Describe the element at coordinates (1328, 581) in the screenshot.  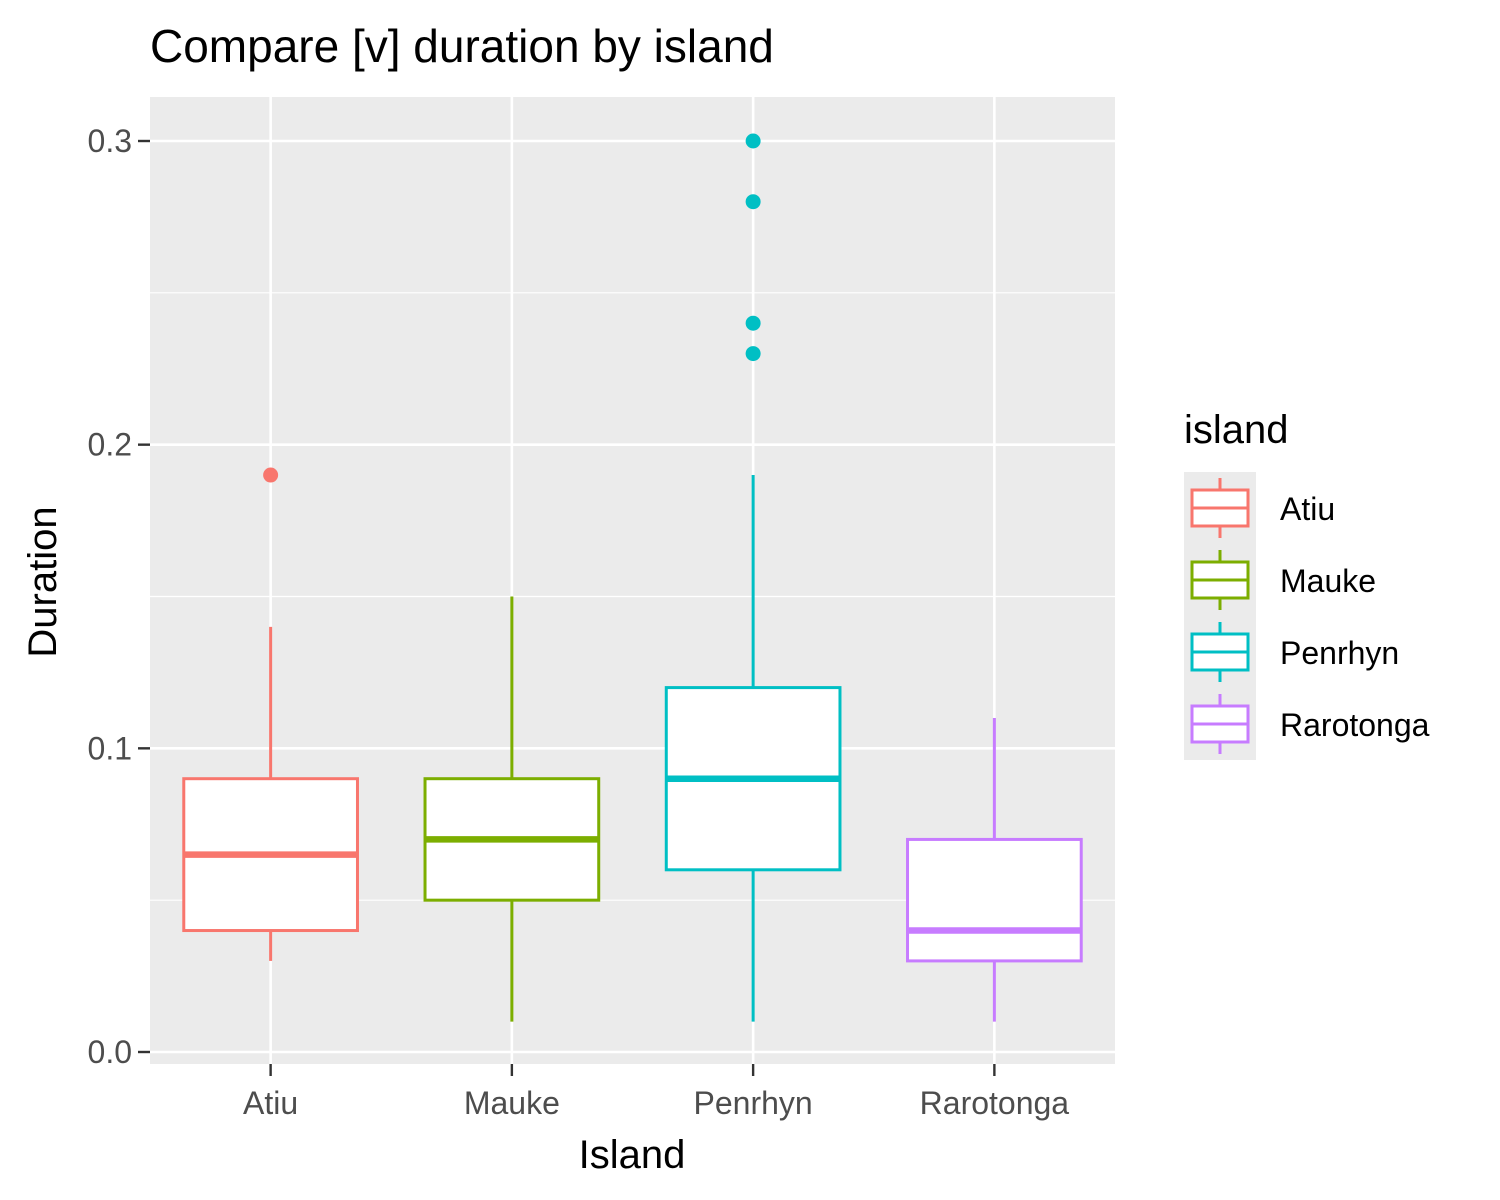
I see `legend-label: Mauke` at that location.